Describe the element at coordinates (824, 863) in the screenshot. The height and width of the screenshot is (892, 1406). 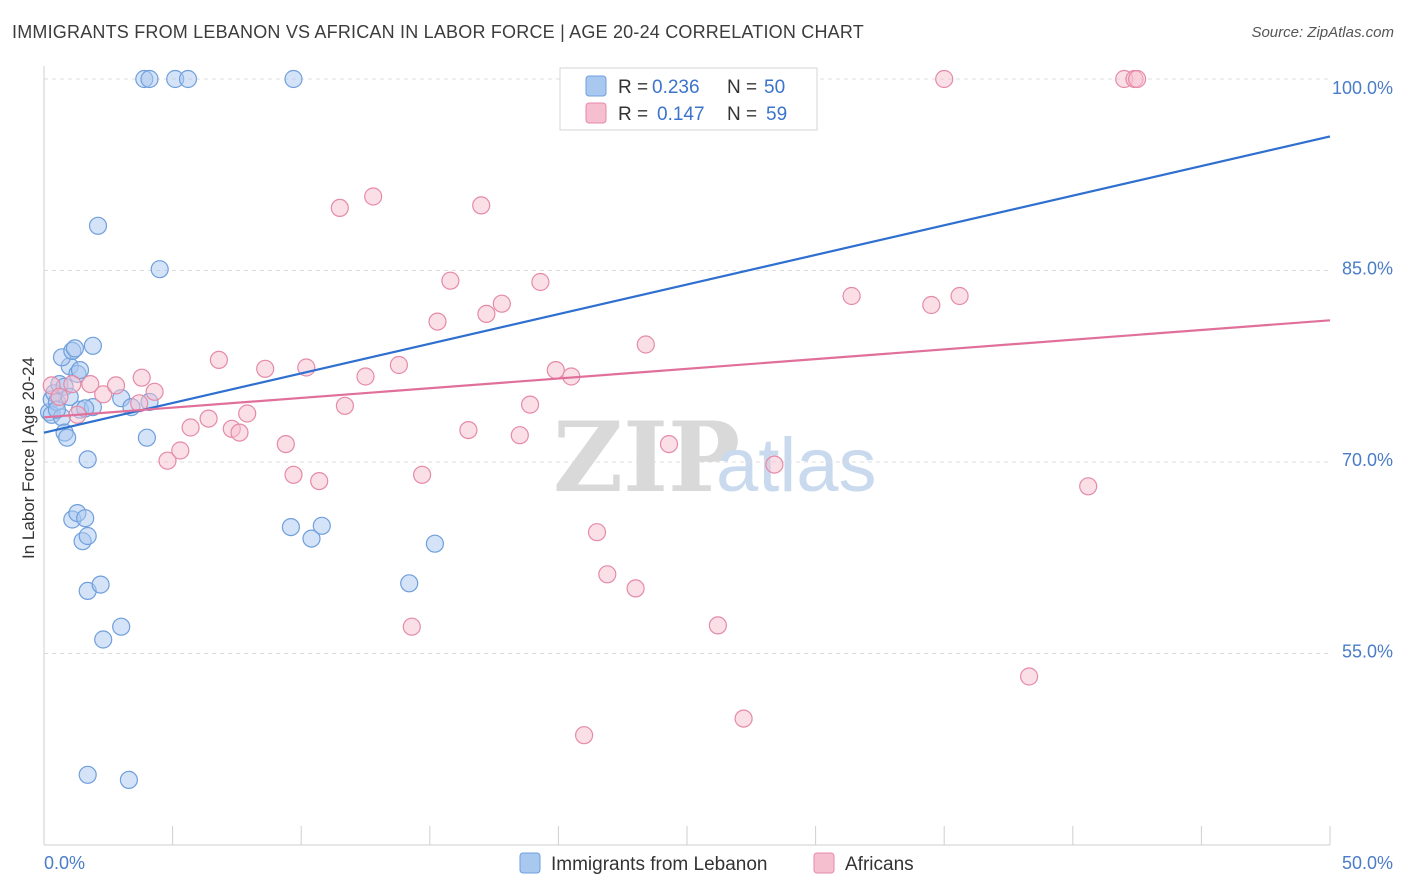
I see `bottom-legend-swatch-africans` at that location.